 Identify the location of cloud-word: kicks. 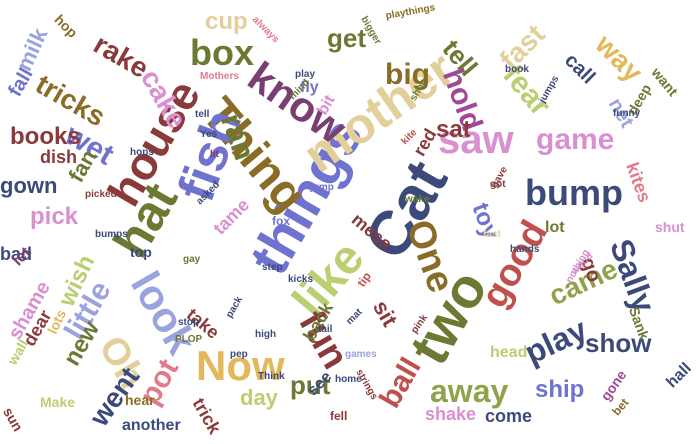
(301, 279).